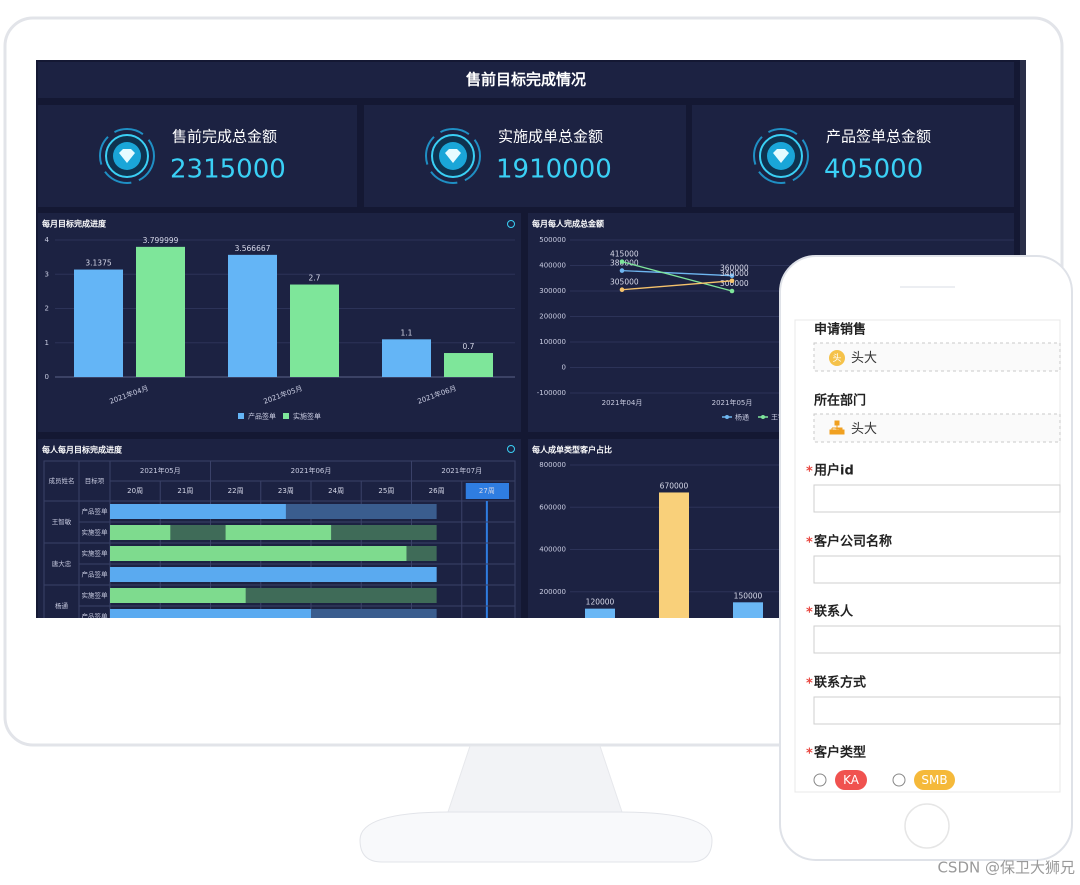  I want to click on field-label: 联系方式, so click(840, 683).